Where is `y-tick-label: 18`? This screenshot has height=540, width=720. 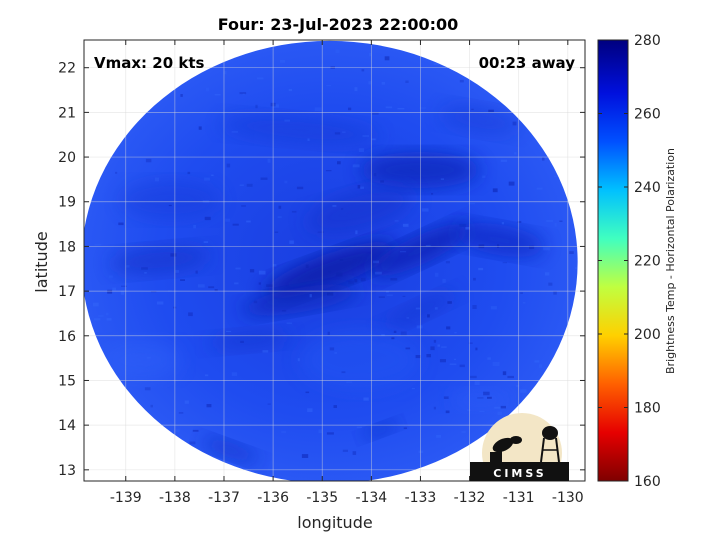
y-tick-label: 18 is located at coordinates (67, 247).